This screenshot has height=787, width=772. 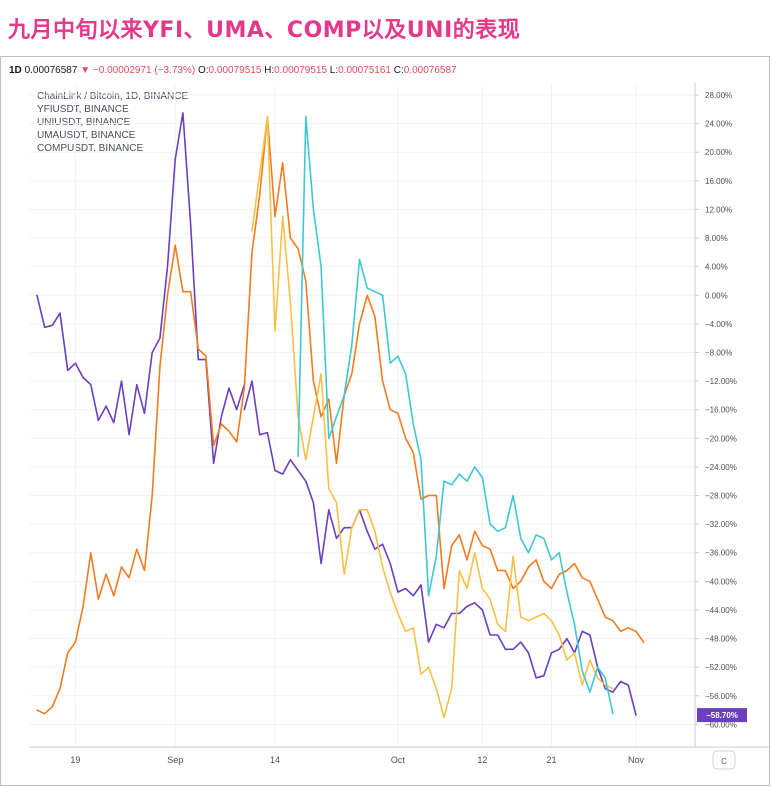 What do you see at coordinates (144, 70) in the screenshot?
I see `price-change: −0.00002971 (−3.73%)` at bounding box center [144, 70].